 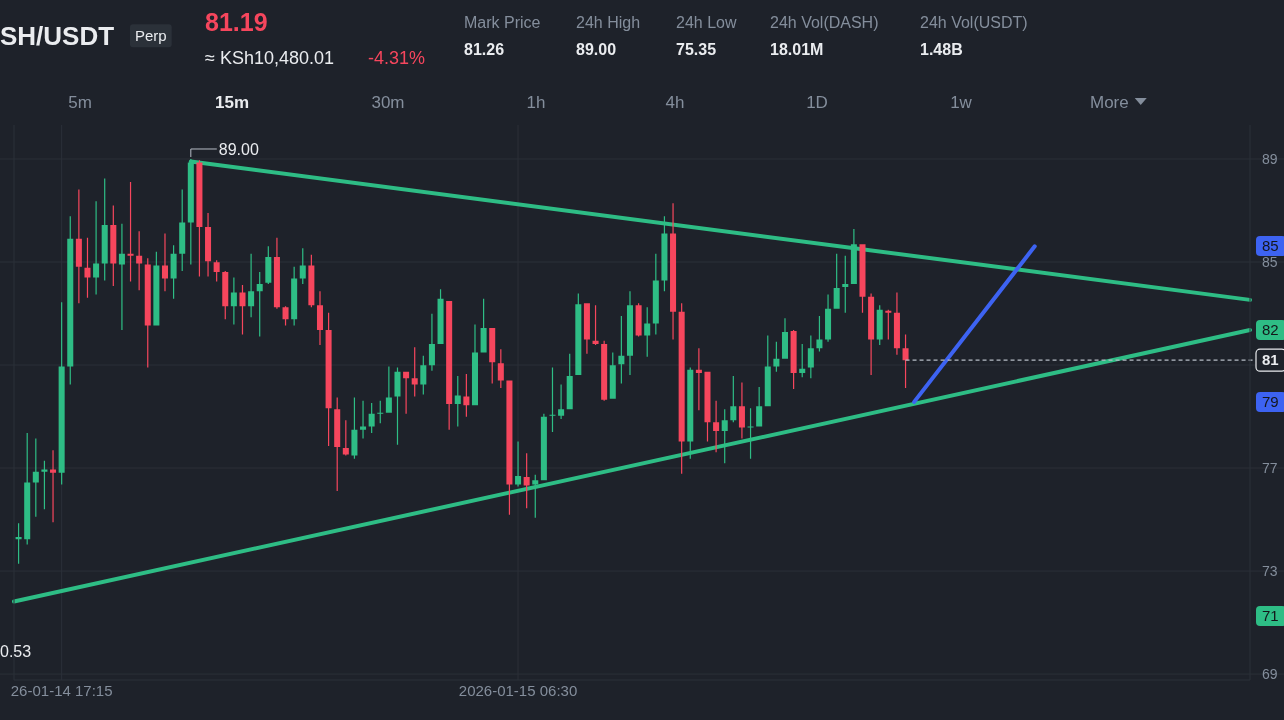 What do you see at coordinates (1270, 261) in the screenshot?
I see `y-tick-label: 85` at bounding box center [1270, 261].